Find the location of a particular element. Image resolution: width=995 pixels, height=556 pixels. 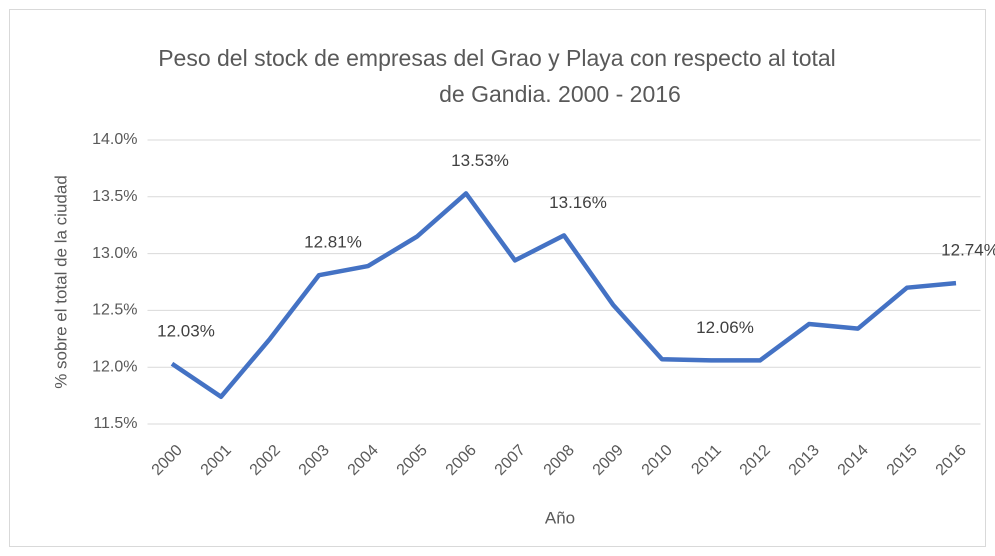

chart-title: de Gandia. 2000 - 2016 is located at coordinates (560, 94).